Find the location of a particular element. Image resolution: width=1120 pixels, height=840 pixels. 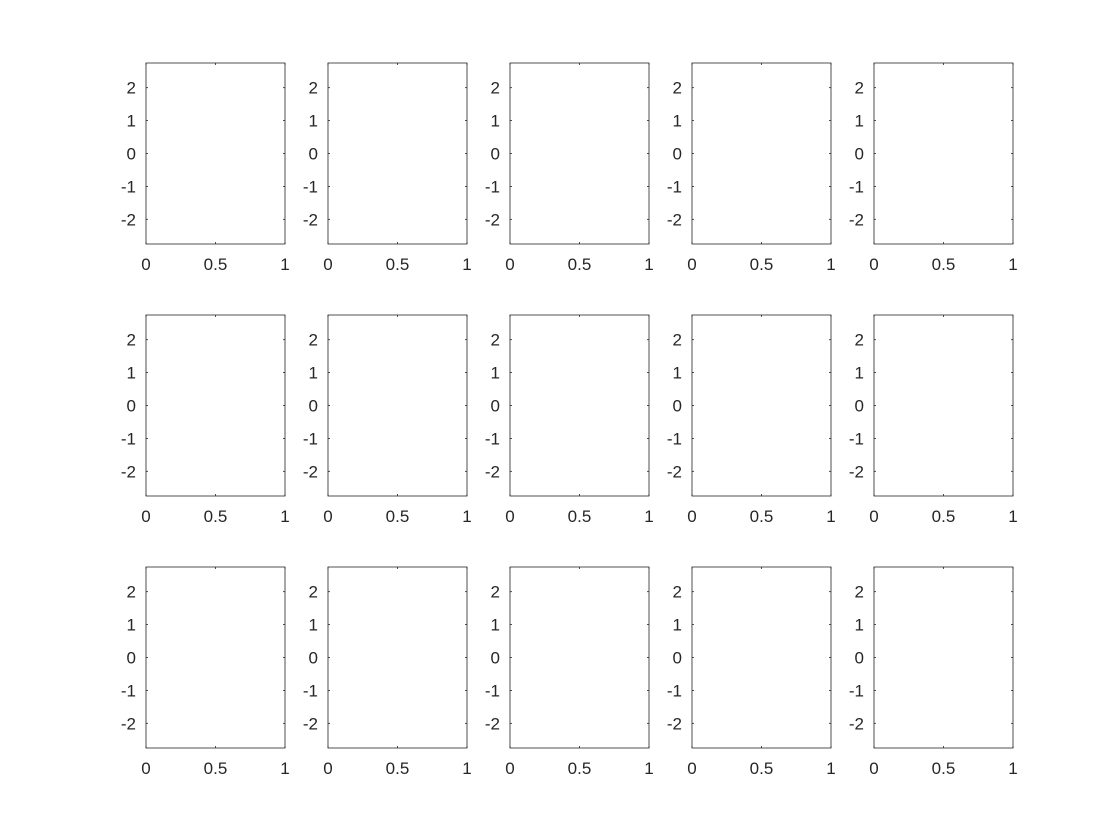

subplot-r2-c3: 0 0.5 1 -2 -1 0 1 2 is located at coordinates (569, 420).